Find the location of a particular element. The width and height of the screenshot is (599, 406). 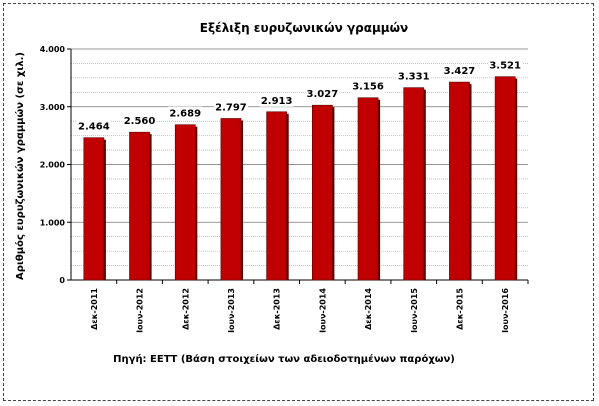

y-axis-label: Αριθμός ευρυζωνικών γραμμών (σε χιλ.) is located at coordinates (20, 166).